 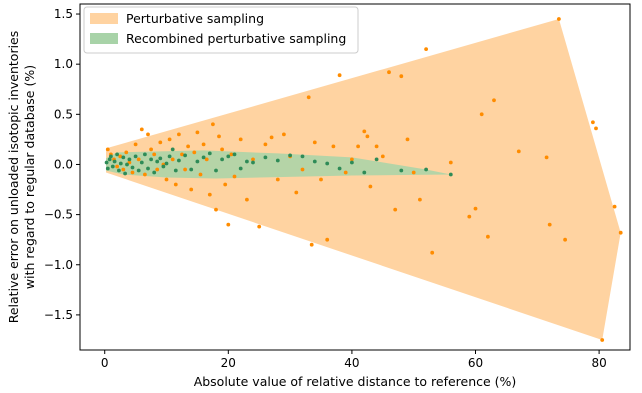 What do you see at coordinates (58, 215) in the screenshot?
I see `y-tick-label-2: −0.5` at bounding box center [58, 215].